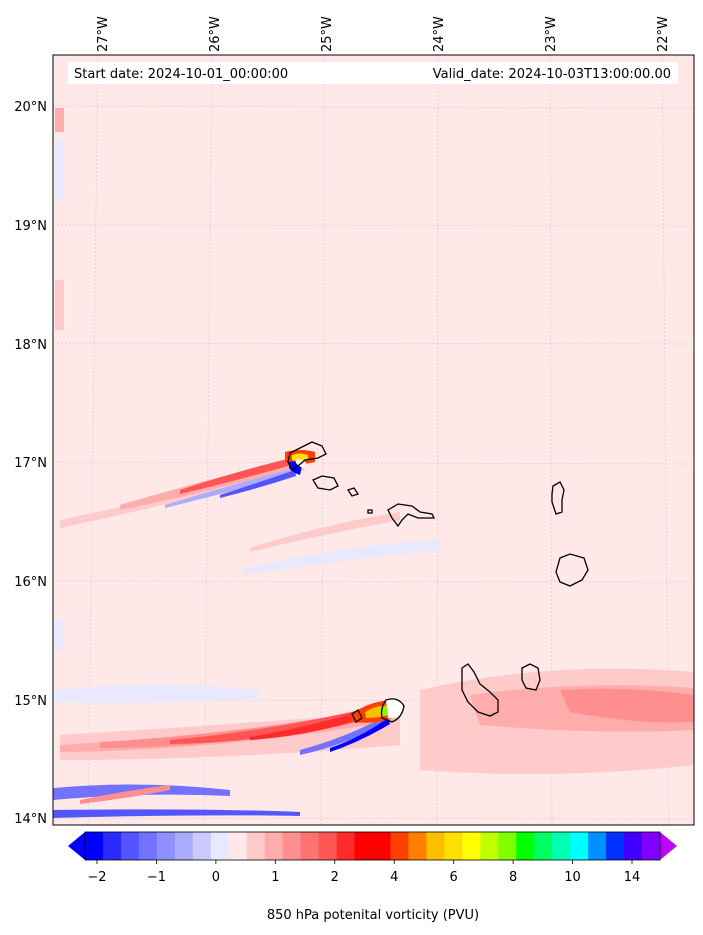 Image resolution: width=703 pixels, height=935 pixels. What do you see at coordinates (181, 74) in the screenshot?
I see `start-date-label: Start date: 2024-10-01_00:00:00` at bounding box center [181, 74].